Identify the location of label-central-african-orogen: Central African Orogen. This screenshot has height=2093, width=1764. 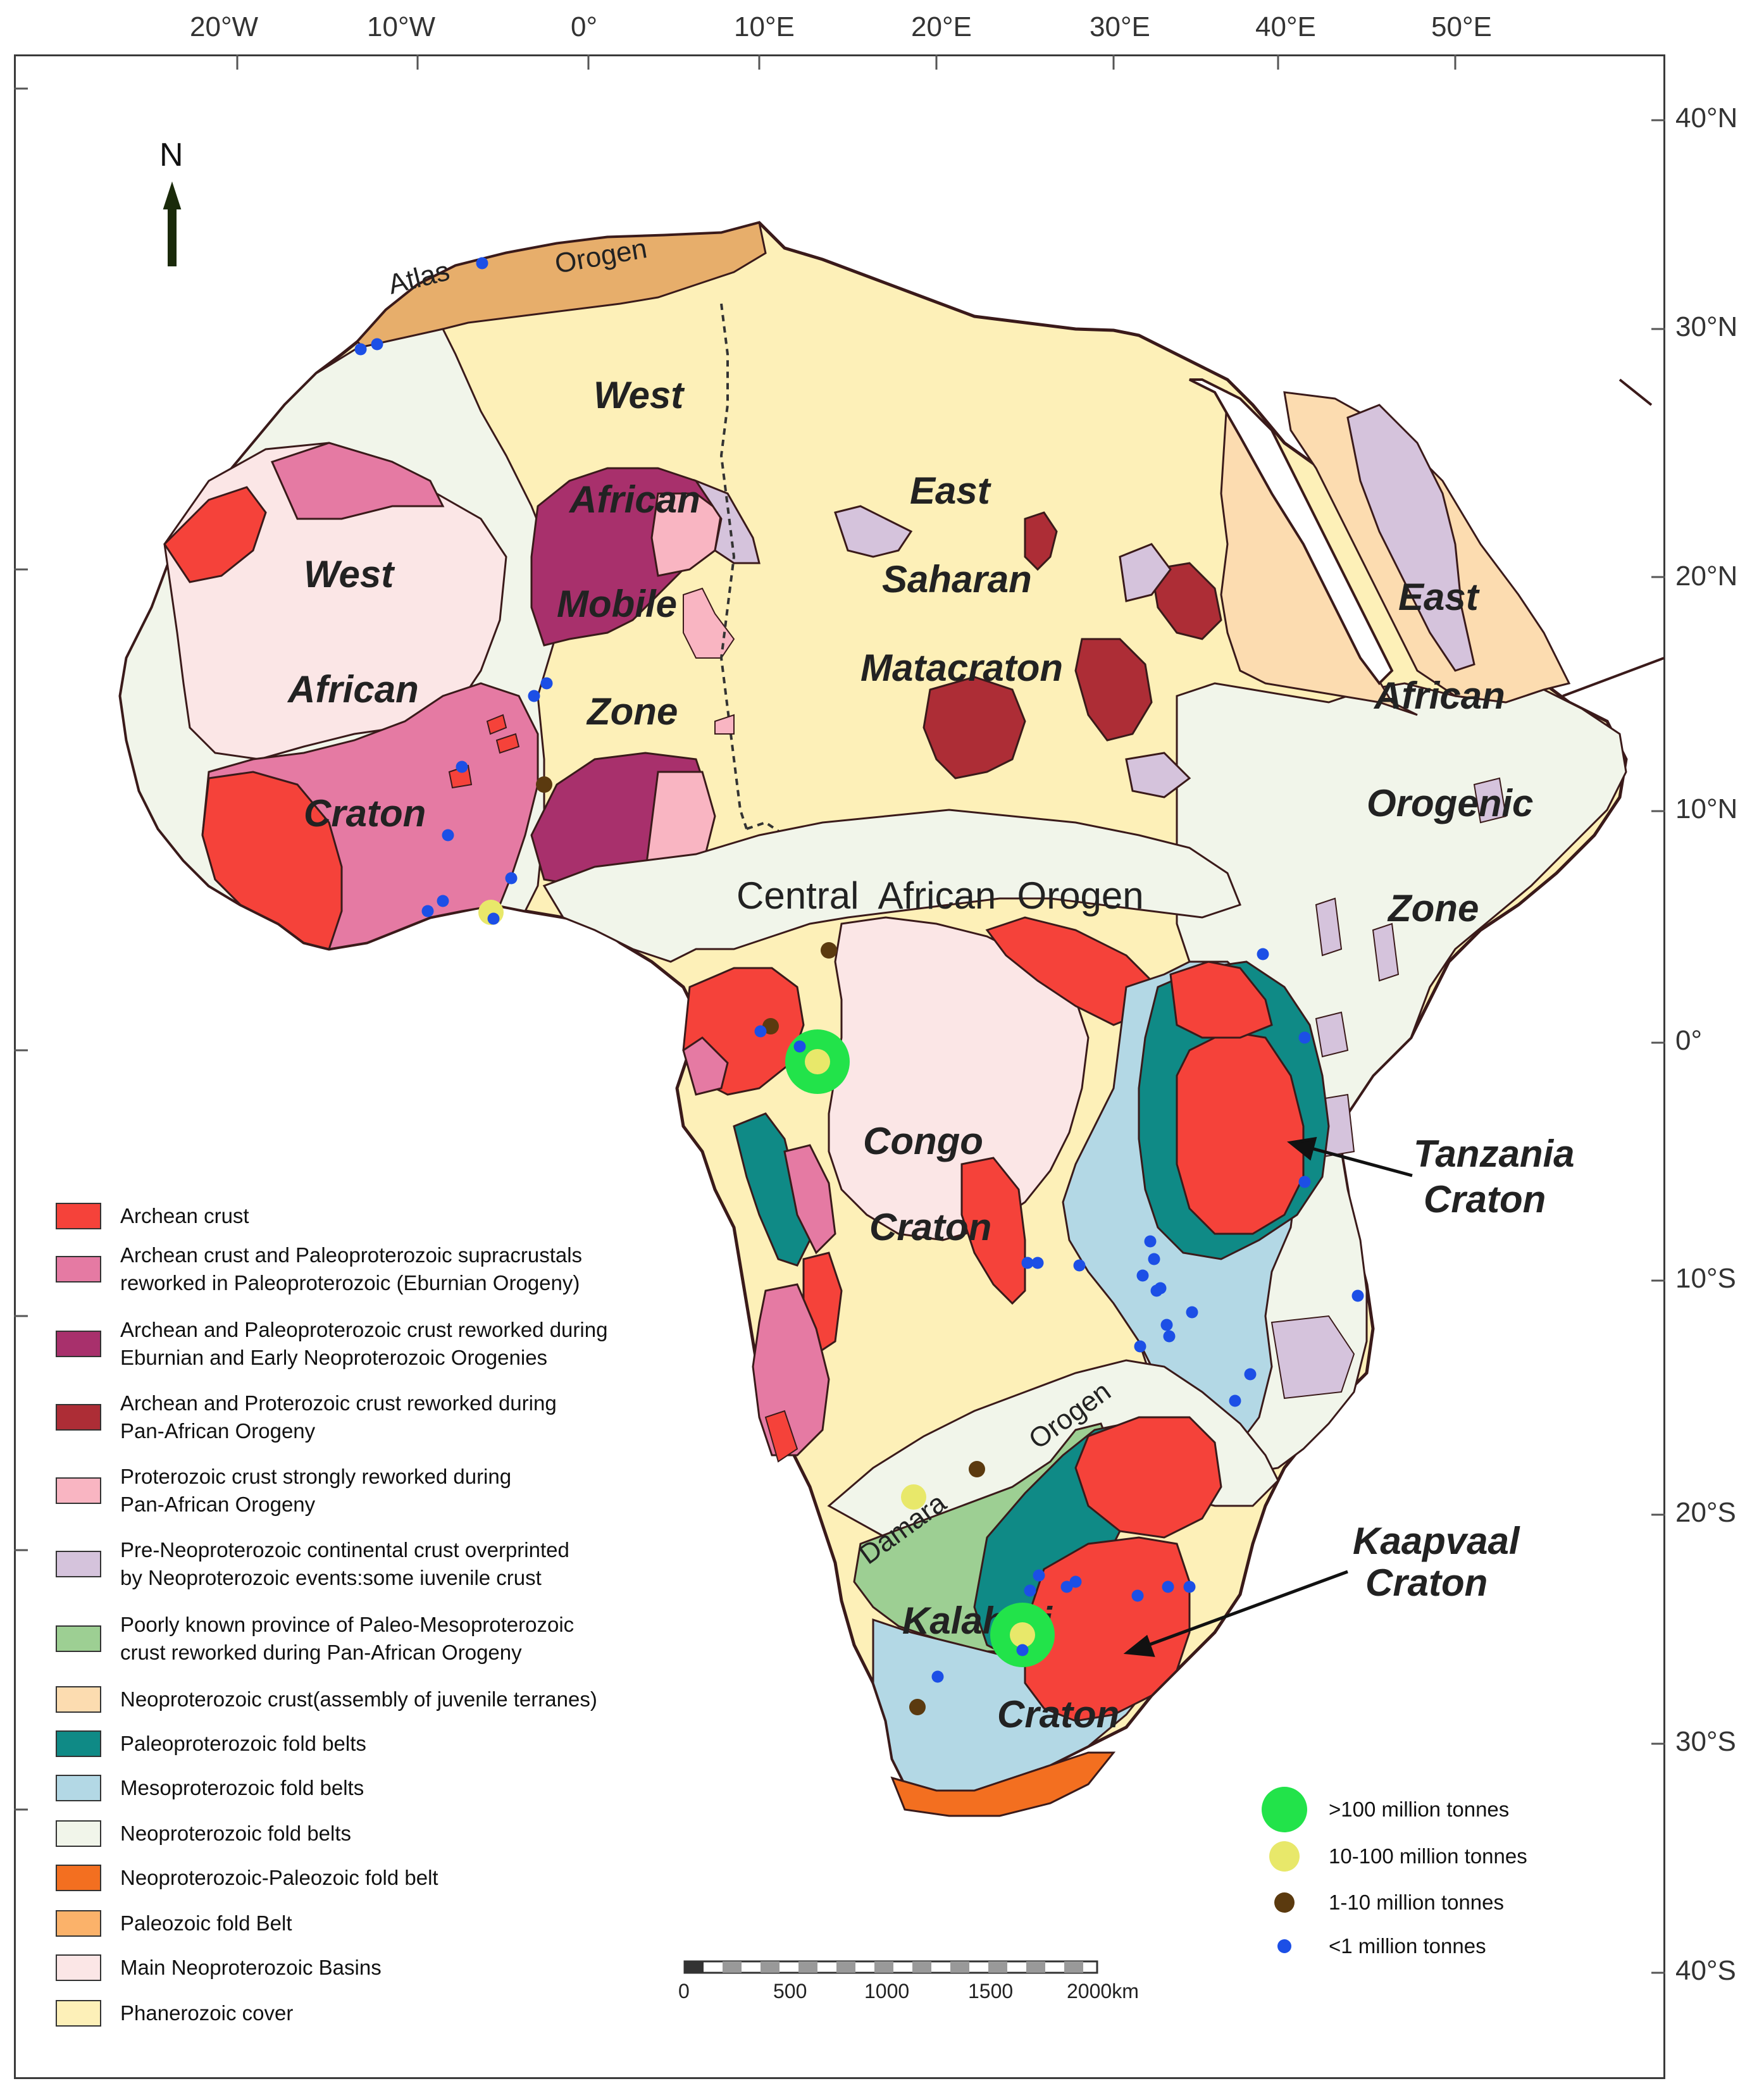
(940, 895).